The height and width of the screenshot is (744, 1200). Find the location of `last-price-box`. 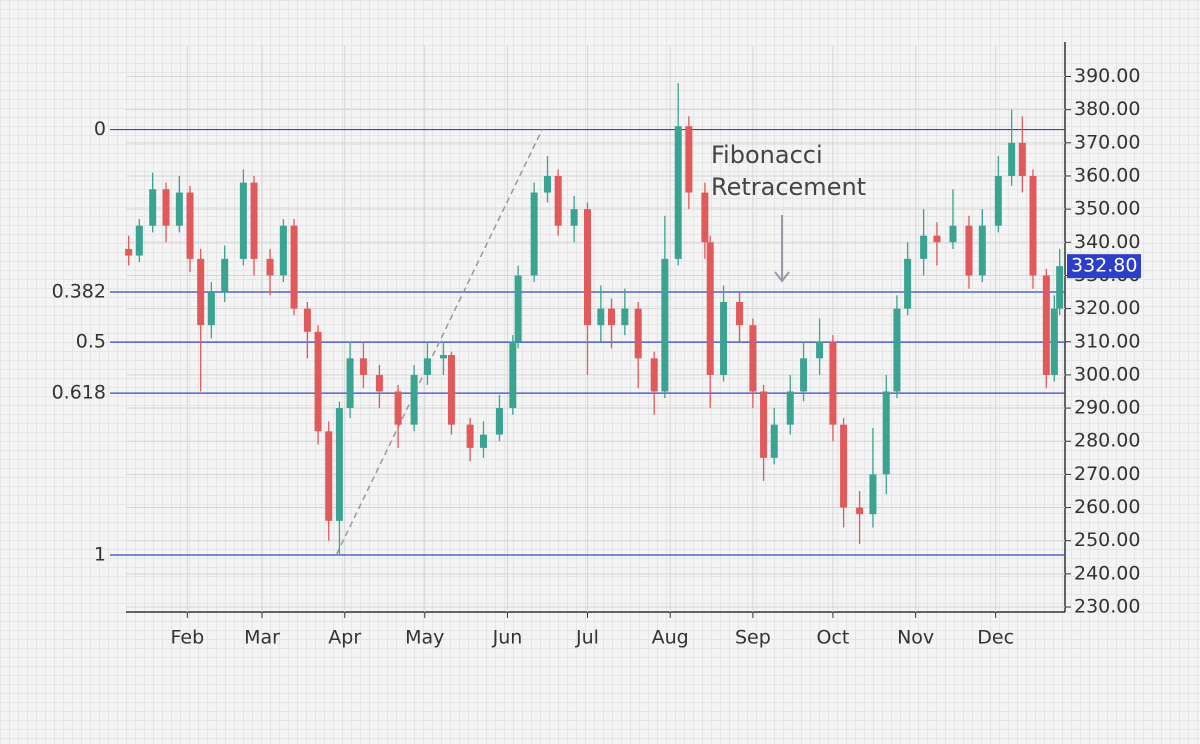

last-price-box is located at coordinates (1104, 266).